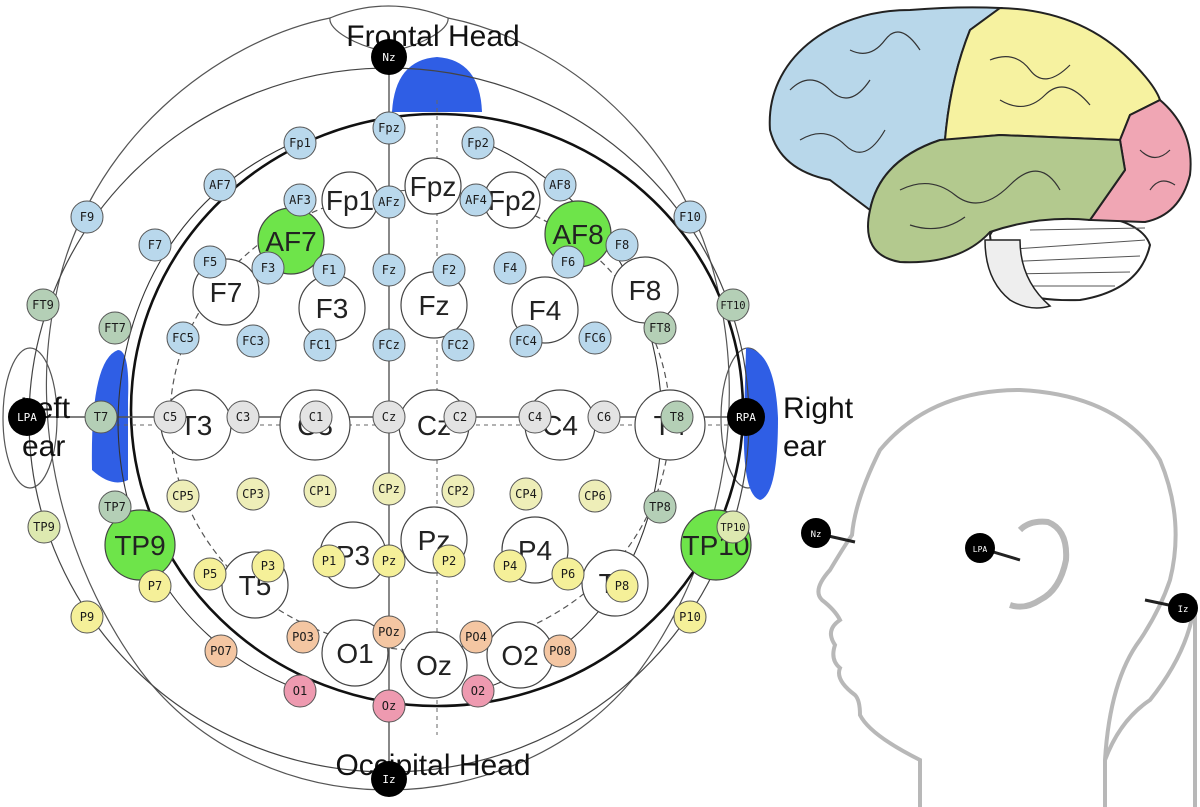 The image size is (1200, 807). I want to click on electrode-po3: PO3, so click(303, 637).